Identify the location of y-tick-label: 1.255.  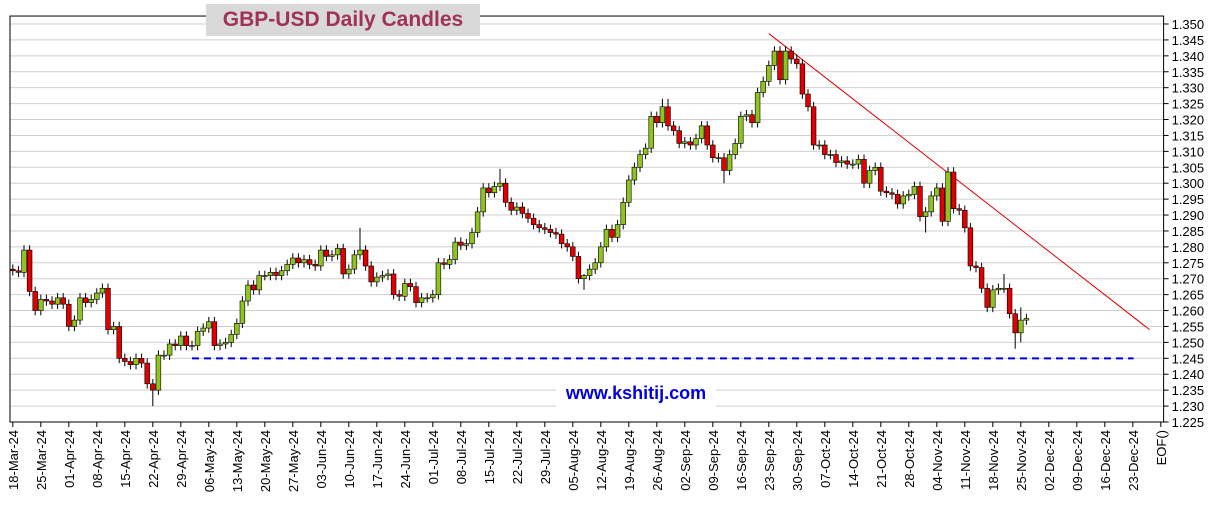
(1188, 326).